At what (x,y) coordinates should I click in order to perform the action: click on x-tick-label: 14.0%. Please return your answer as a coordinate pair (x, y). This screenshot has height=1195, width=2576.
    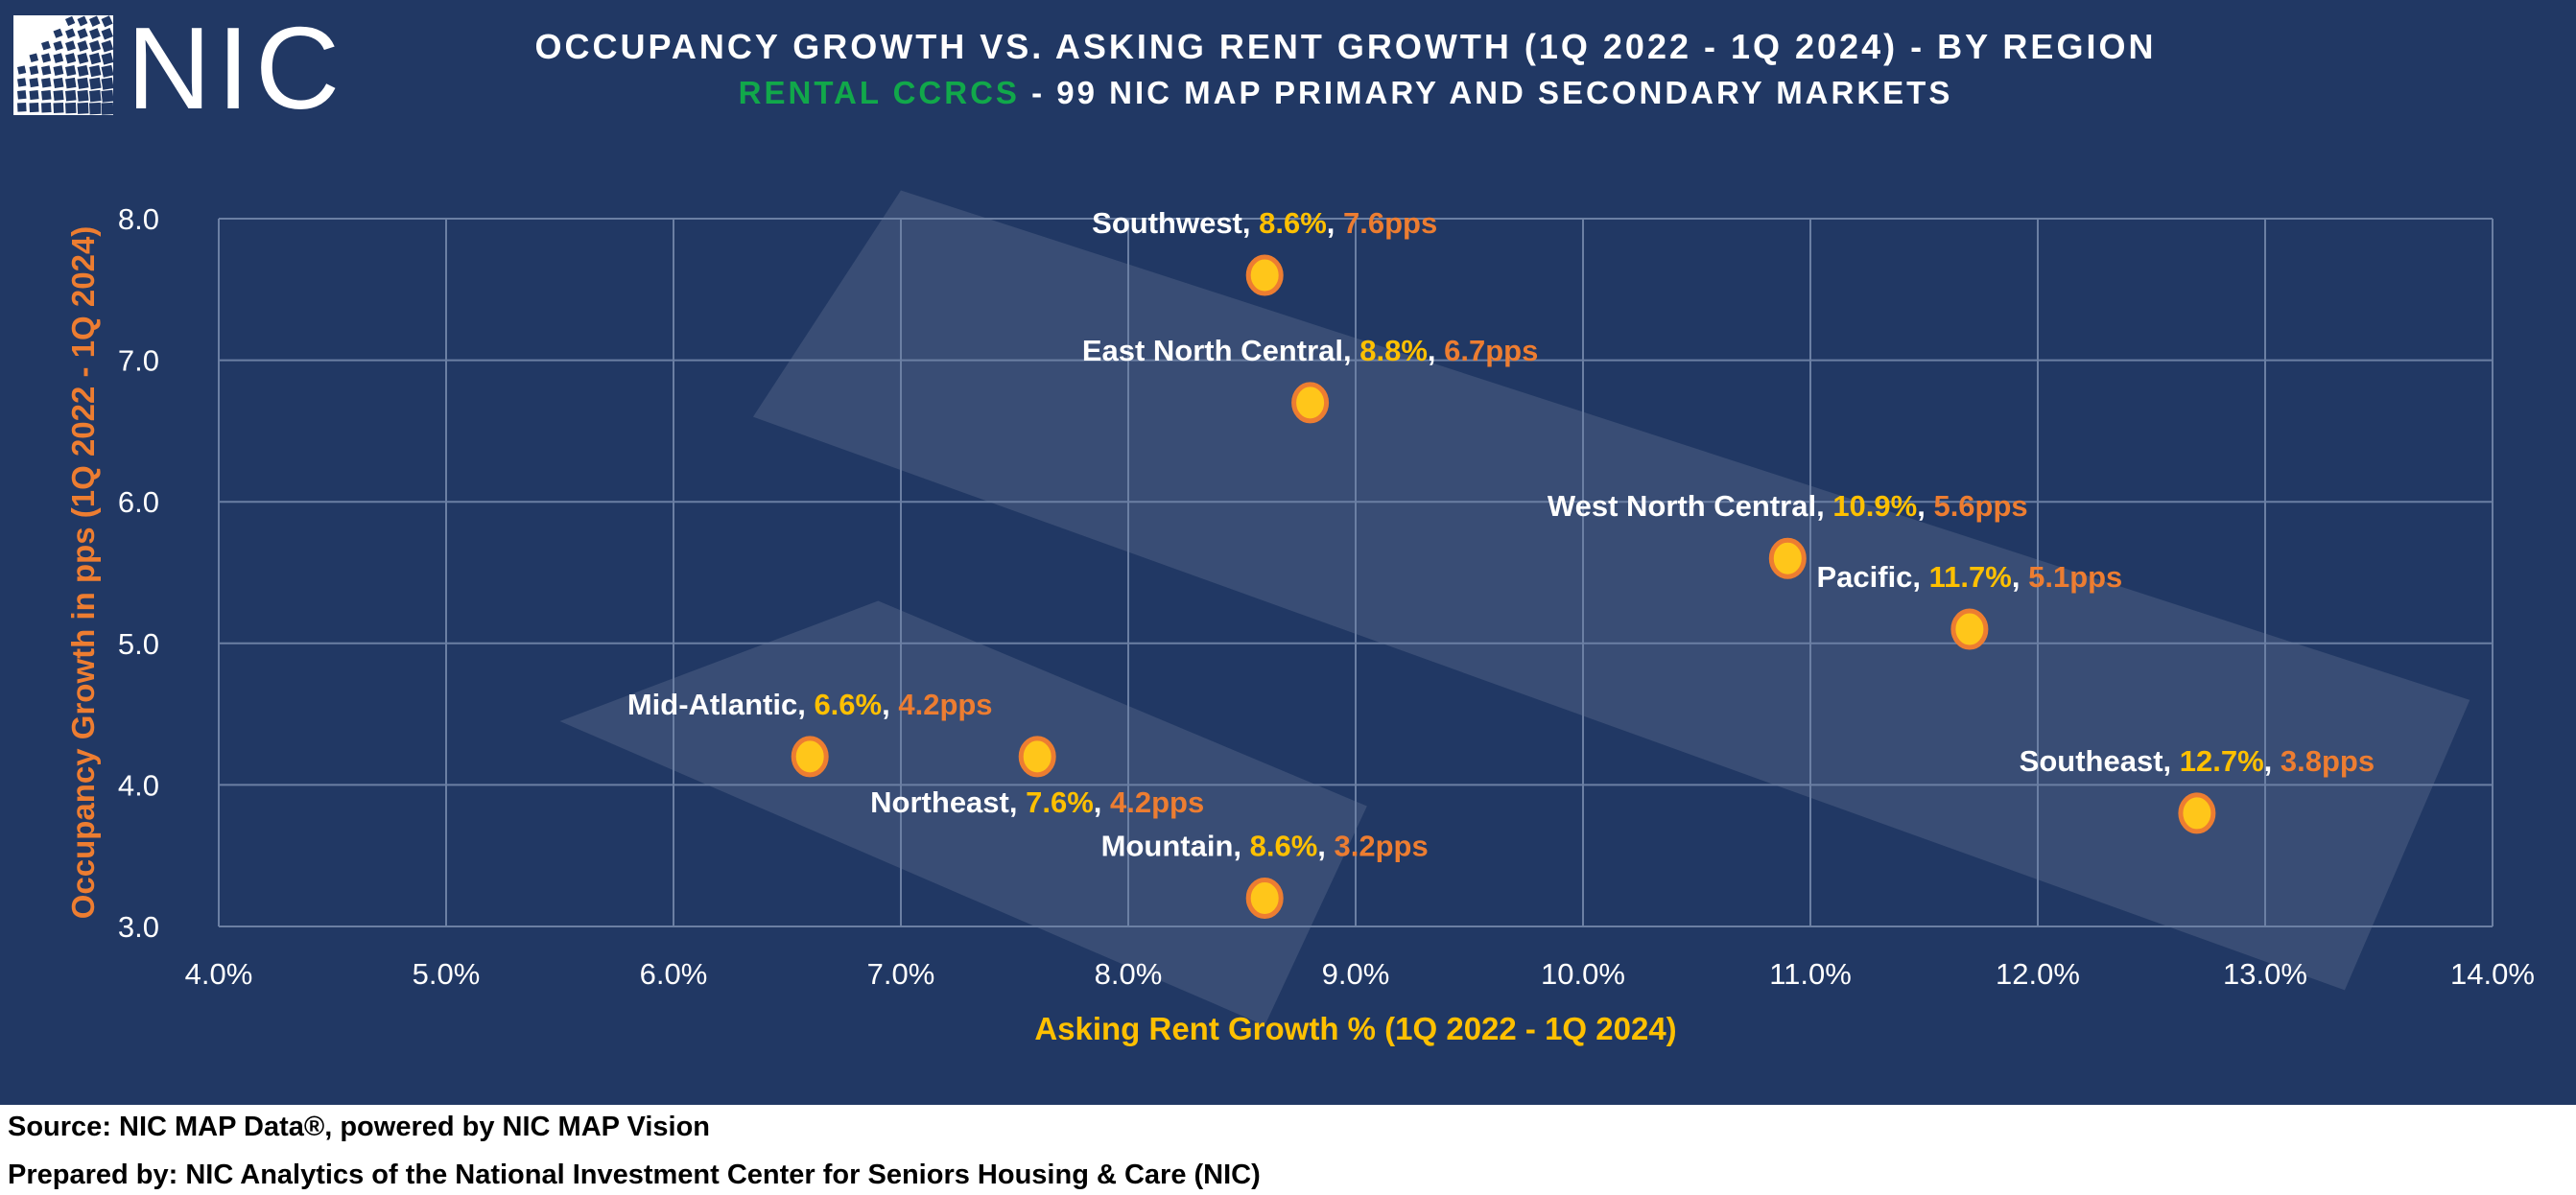
    Looking at the image, I should click on (2492, 974).